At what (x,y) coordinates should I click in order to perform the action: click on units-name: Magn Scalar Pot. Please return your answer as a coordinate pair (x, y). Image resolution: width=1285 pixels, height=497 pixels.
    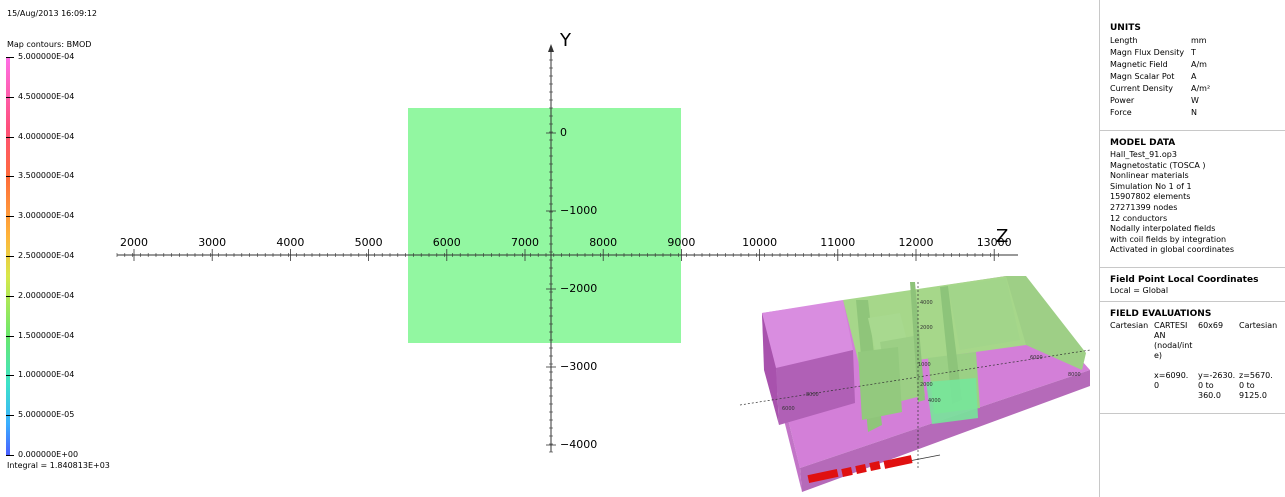
    Looking at the image, I should click on (1142, 76).